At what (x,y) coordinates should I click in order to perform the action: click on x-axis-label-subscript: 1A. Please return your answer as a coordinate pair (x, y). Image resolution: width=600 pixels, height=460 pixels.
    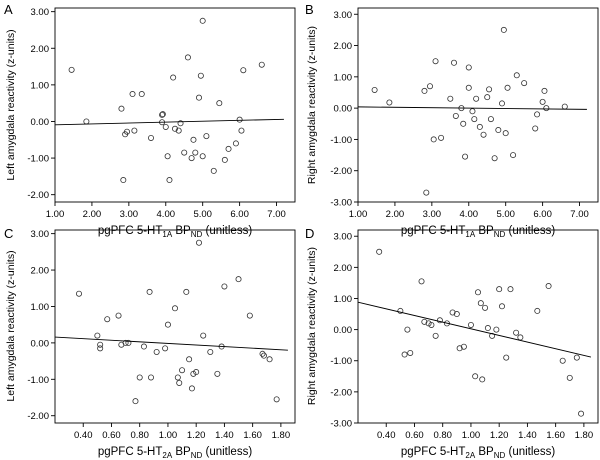
    Looking at the image, I should click on (470, 234).